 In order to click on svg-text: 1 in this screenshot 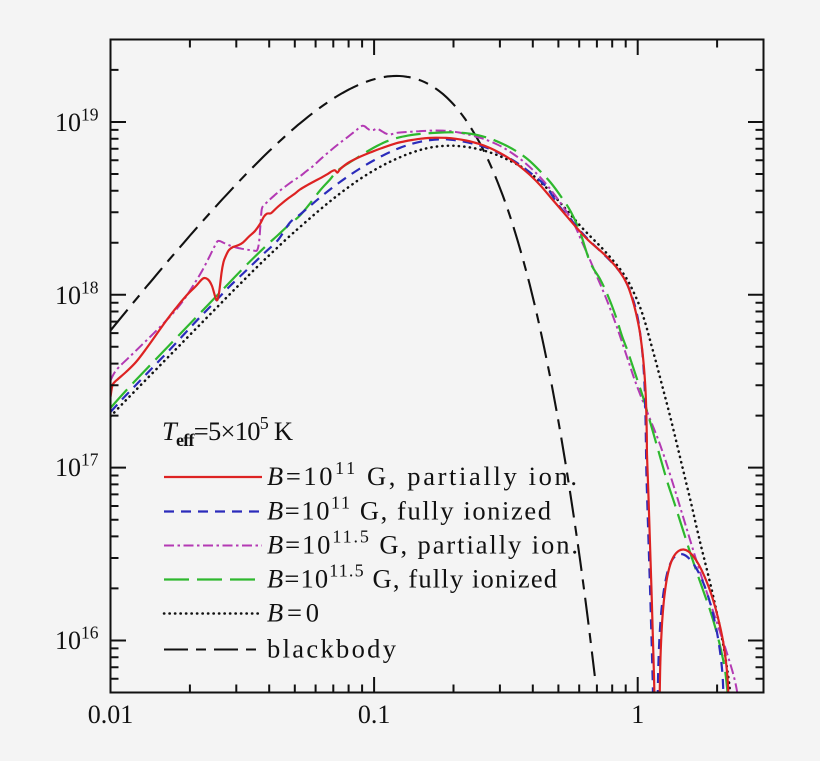, I will do `click(637, 714)`.